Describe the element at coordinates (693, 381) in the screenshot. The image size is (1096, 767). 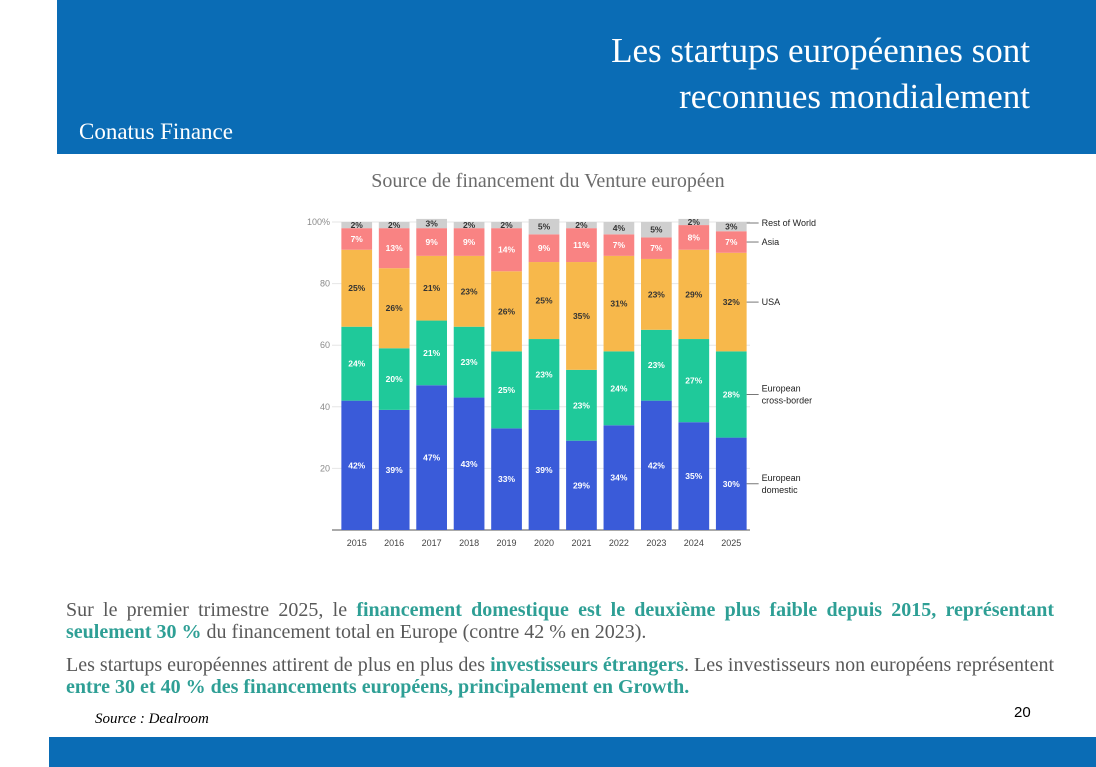
I see `data-label: 27%` at that location.